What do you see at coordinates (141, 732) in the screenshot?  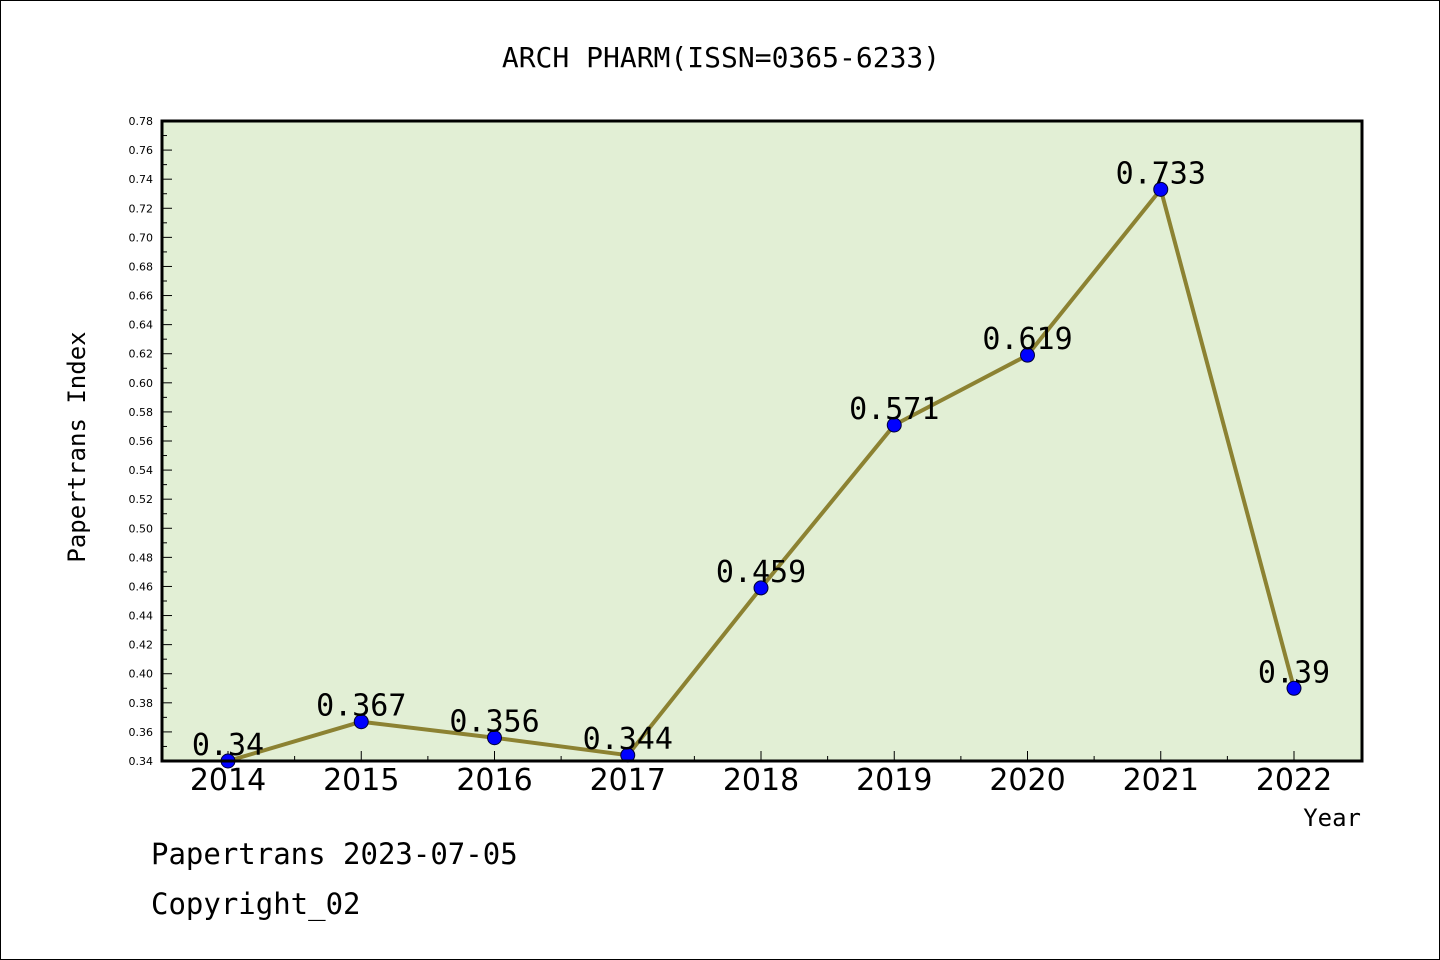 I see `y-tick-label: 0.36` at bounding box center [141, 732].